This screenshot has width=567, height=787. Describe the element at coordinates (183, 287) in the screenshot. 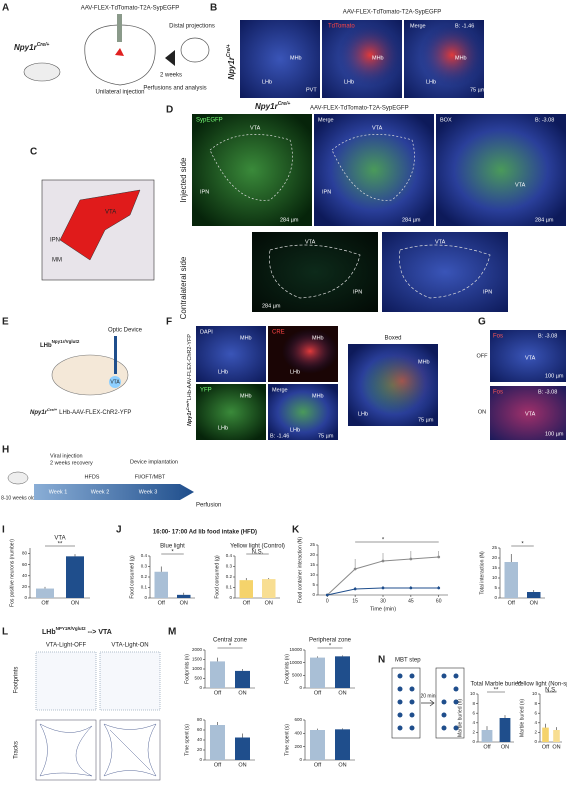

I see `row-label: Contralateral side` at that location.